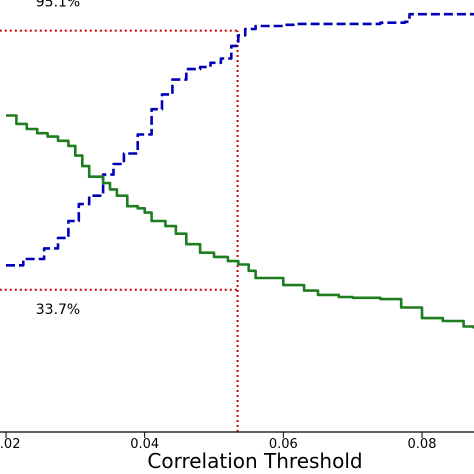 The height and width of the screenshot is (474, 474). Describe the element at coordinates (58, 159) in the screenshot. I see `annotations: 95.1% 33.7%` at that location.